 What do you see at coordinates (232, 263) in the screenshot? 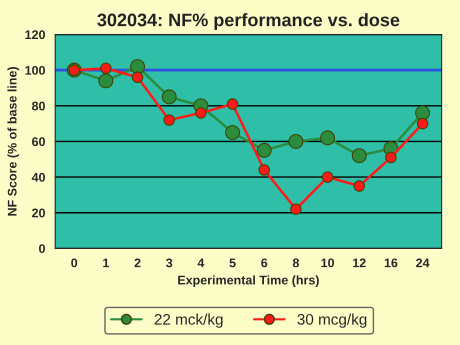
I see `x-tick-label: 5` at bounding box center [232, 263].